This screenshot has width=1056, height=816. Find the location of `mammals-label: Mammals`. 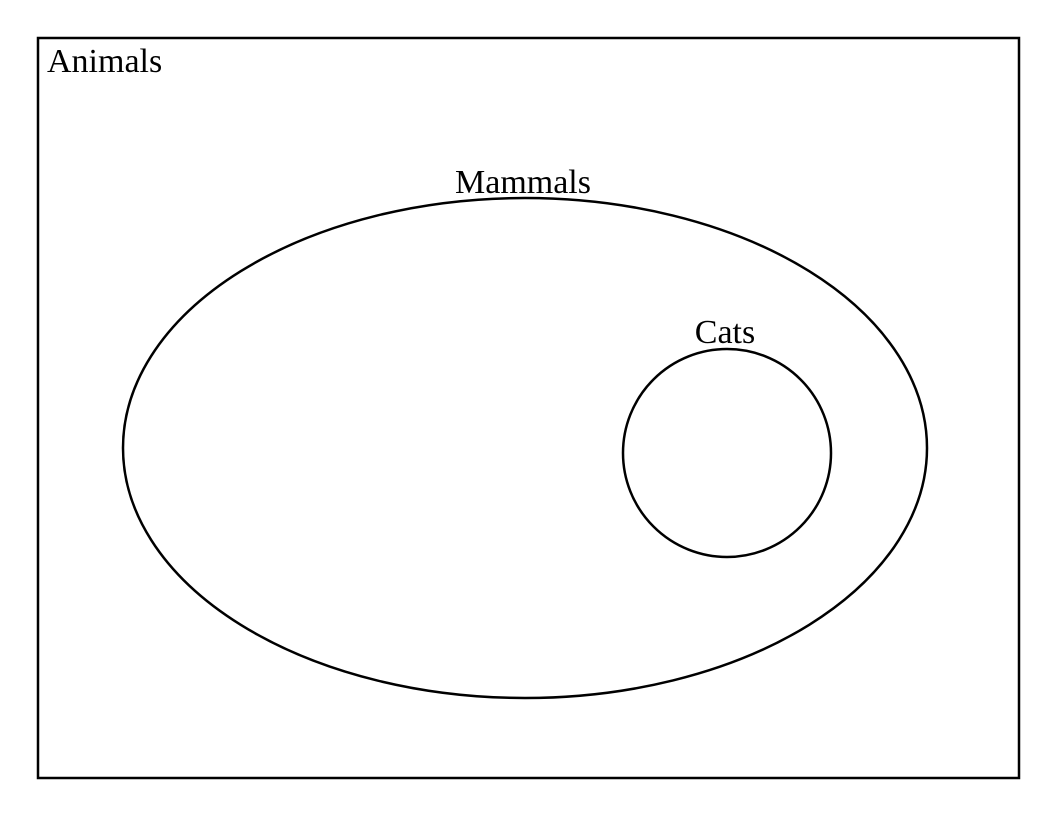

mammals-label: Mammals is located at coordinates (523, 182).